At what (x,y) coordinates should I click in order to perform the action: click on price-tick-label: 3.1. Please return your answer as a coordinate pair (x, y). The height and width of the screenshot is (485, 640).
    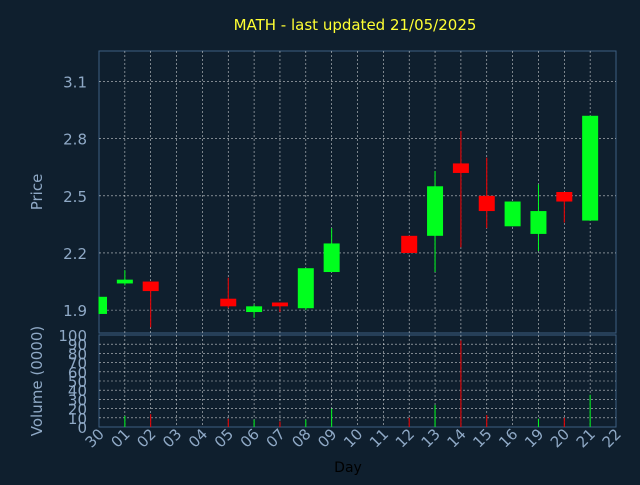
    Looking at the image, I should click on (75, 82).